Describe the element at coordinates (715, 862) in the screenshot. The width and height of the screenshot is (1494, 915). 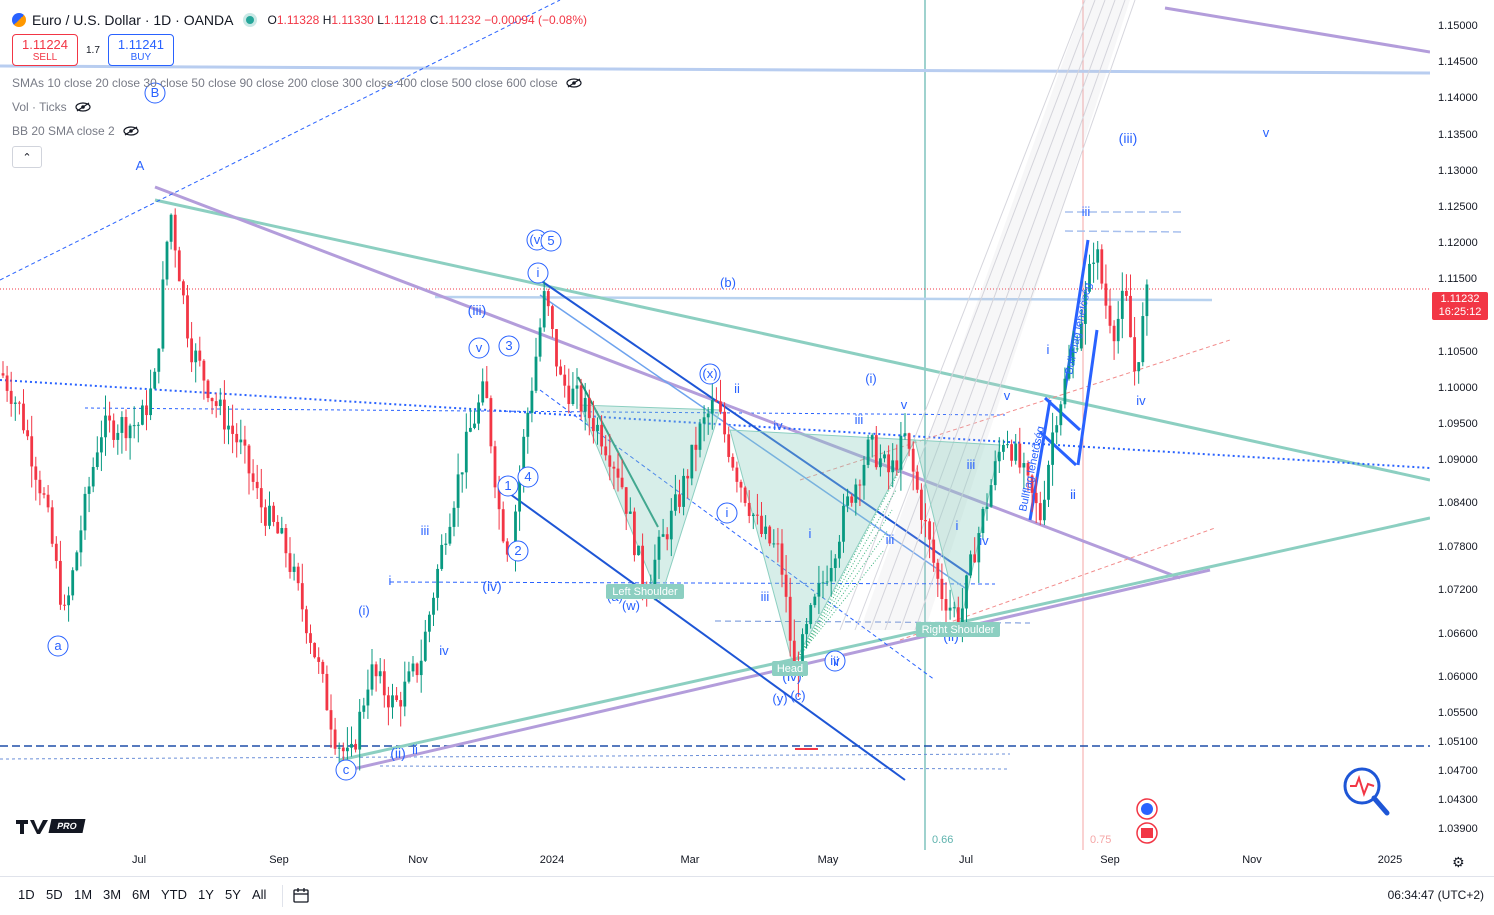
I see `time-axis: Jul Sep Nov 2024 Mar May Jul Sep Nov 2025` at that location.